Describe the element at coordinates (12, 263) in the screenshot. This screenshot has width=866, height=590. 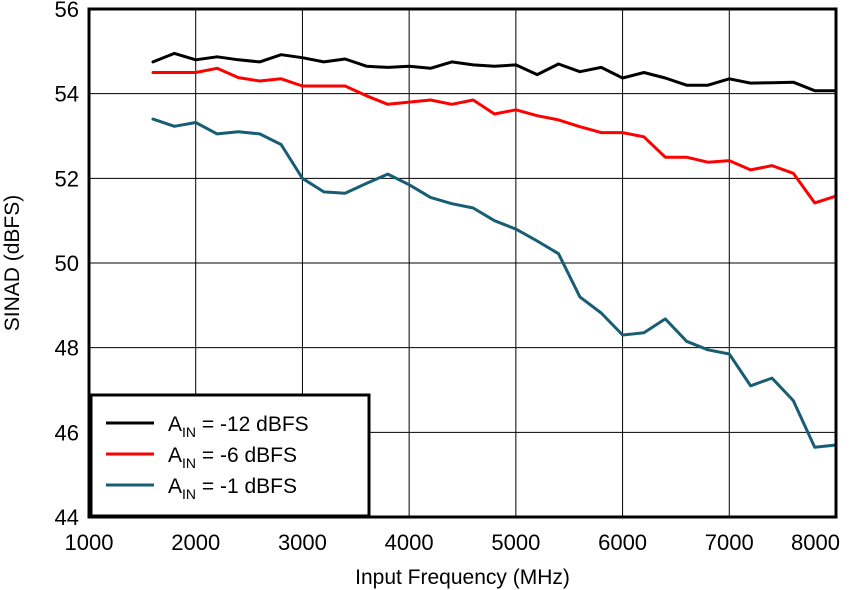
I see `y-axis-label: SINAD (dBFS)` at that location.